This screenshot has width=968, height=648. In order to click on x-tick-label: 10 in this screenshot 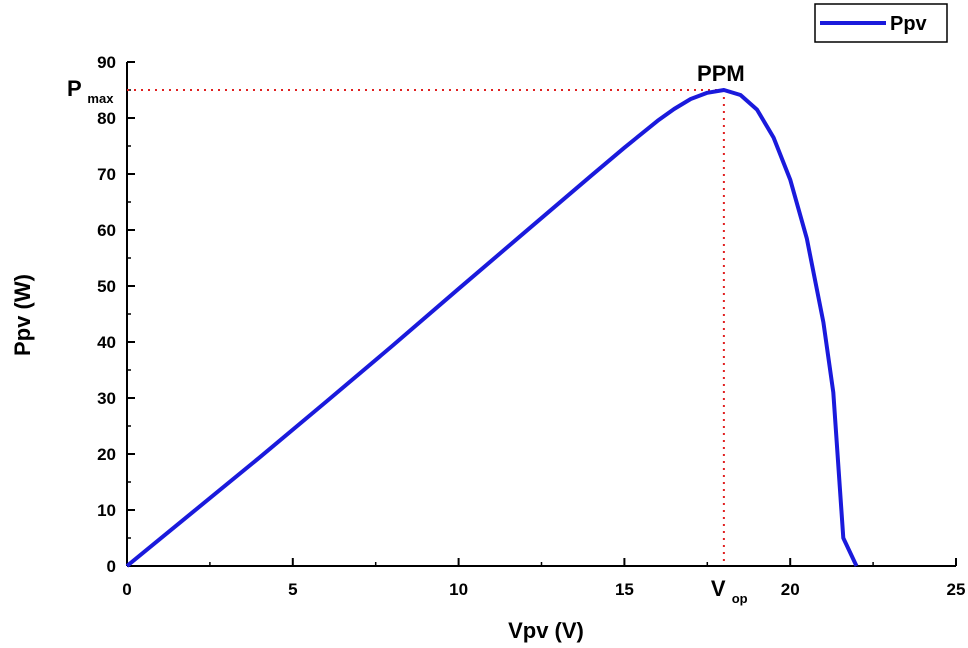, I will do `click(458, 589)`.